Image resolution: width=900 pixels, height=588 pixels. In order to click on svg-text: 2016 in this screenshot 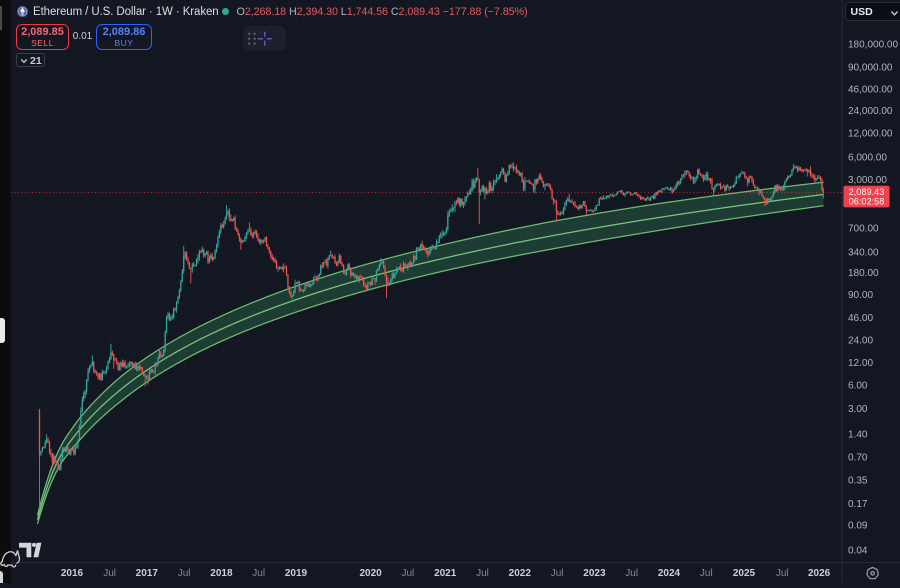, I will do `click(72, 573)`.